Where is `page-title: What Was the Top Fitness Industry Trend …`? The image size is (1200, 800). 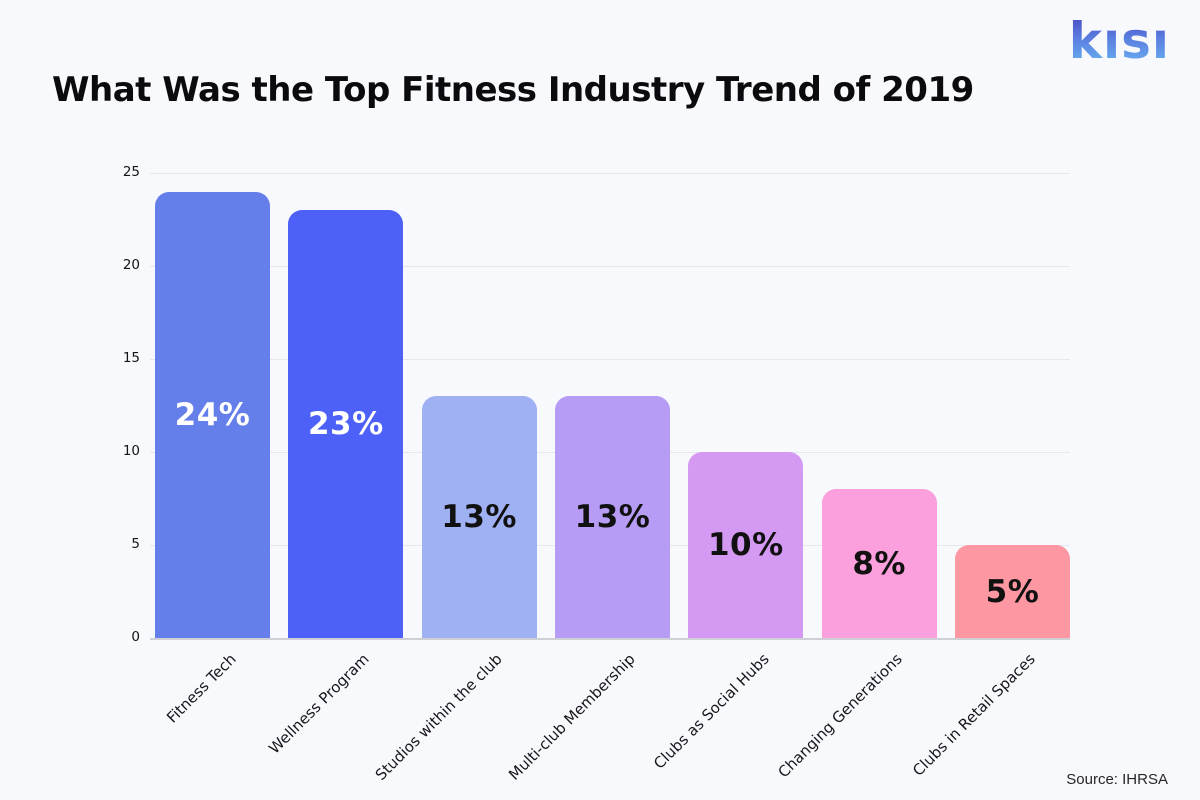
page-title: What Was the Top Fitness Industry Trend … is located at coordinates (513, 90).